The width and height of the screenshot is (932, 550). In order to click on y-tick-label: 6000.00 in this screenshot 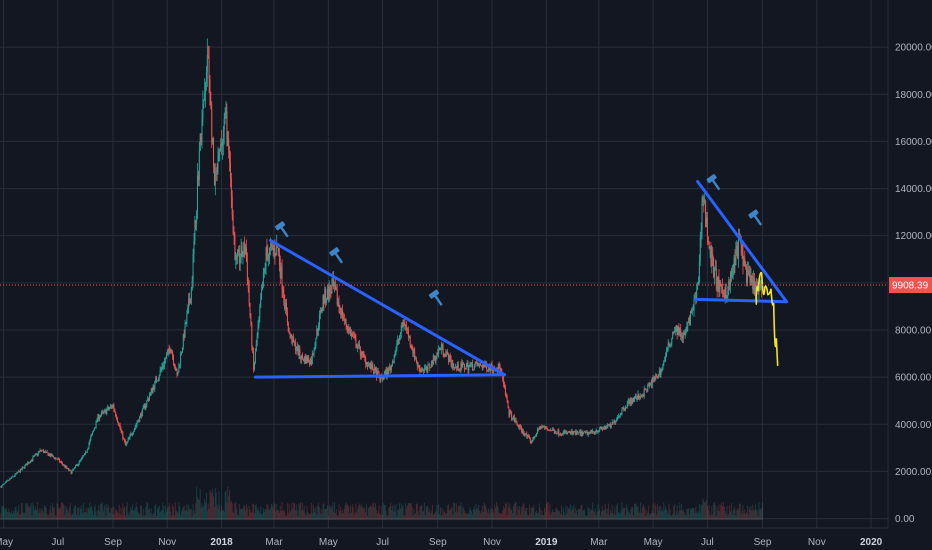, I will do `click(913, 378)`.